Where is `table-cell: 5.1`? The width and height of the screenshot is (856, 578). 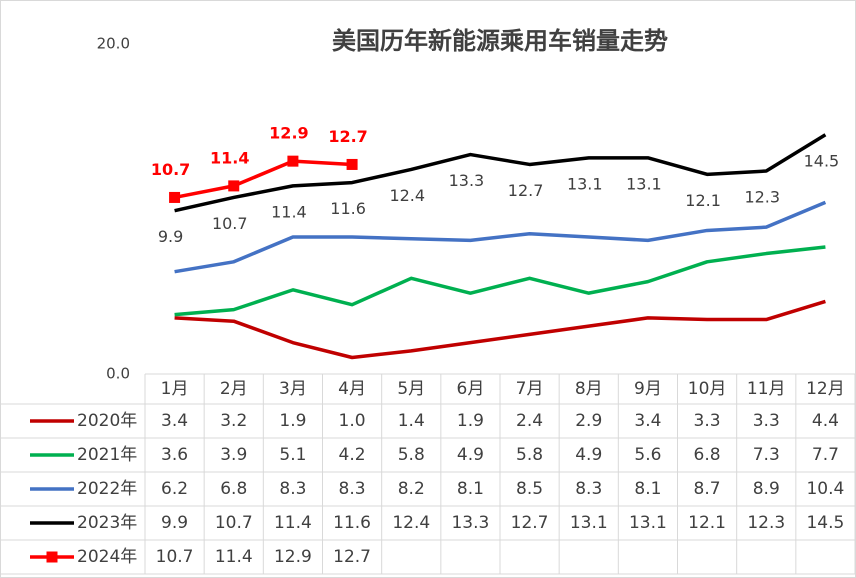
table-cell: 5.1 is located at coordinates (292, 455).